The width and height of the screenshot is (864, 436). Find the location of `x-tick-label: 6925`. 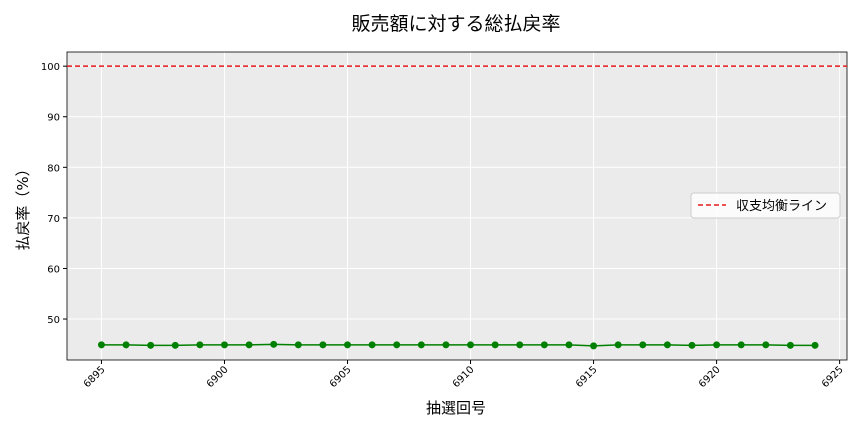

x-tick-label: 6925 is located at coordinates (833, 377).